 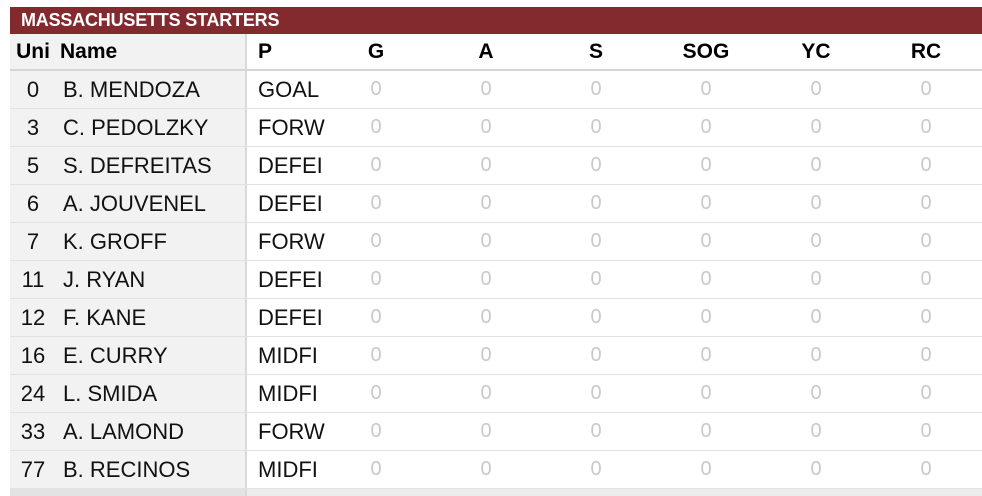 I want to click on table-row: 12 F. KANE DEFEI 0 0 0 0 0 0, so click(x=496, y=318).